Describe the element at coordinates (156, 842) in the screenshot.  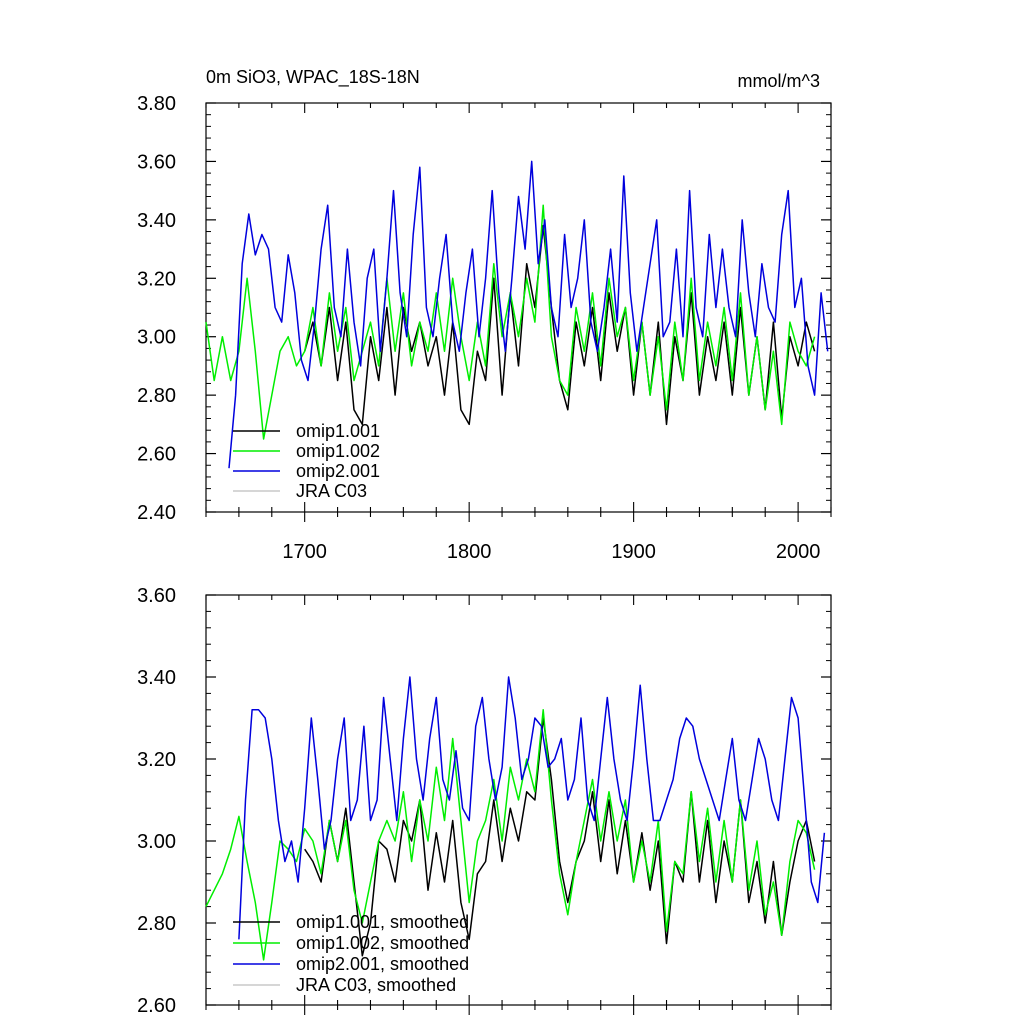
I see `bottom-ytick-label: 3.00` at that location.